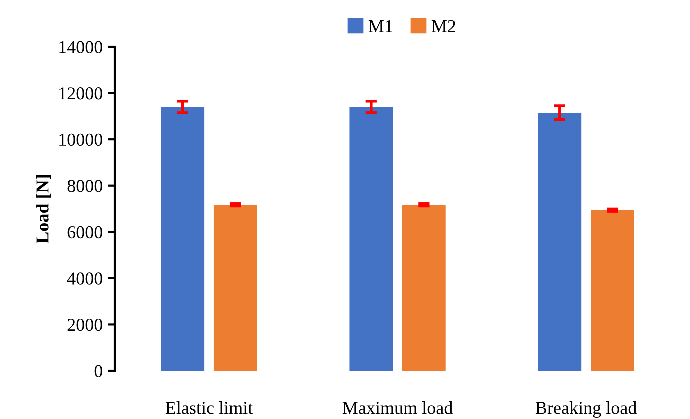 The height and width of the screenshot is (419, 690). Describe the element at coordinates (397, 408) in the screenshot. I see `x-tick-label: Maximum load` at that location.